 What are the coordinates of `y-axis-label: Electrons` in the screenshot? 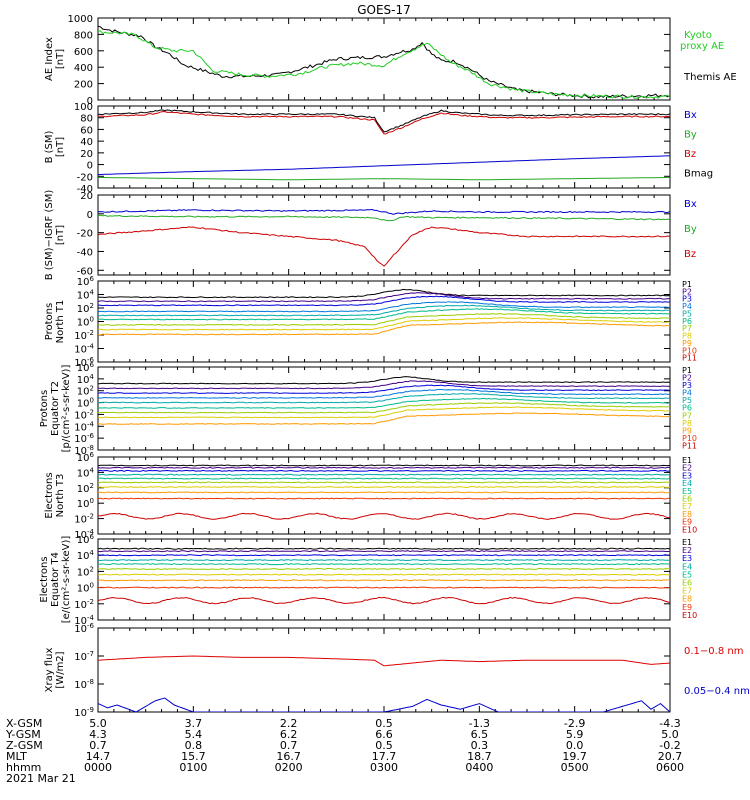 It's located at (49, 495).